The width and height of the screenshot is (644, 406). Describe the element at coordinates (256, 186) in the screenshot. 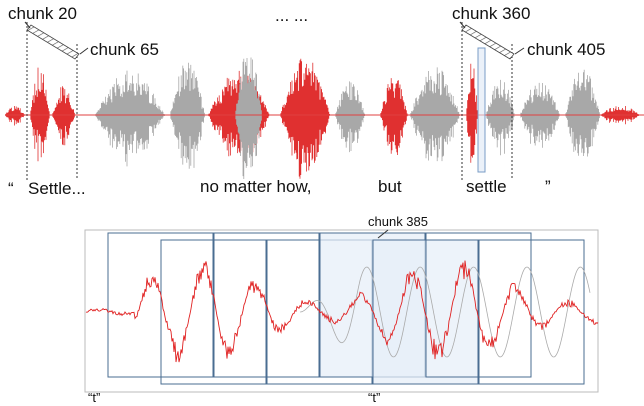

I see `transcript: no matter how,` at that location.